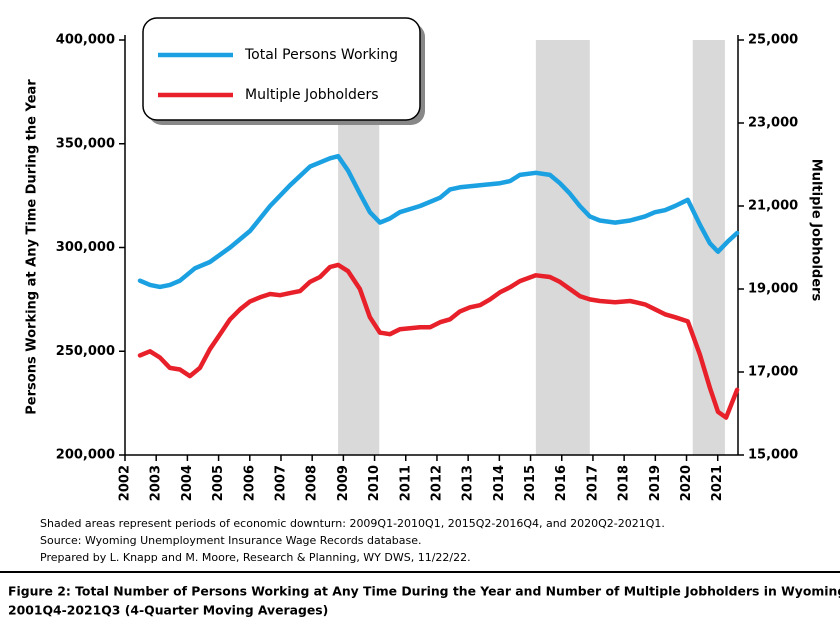  I want to click on y2-tick-label: 25,000, so click(773, 40).